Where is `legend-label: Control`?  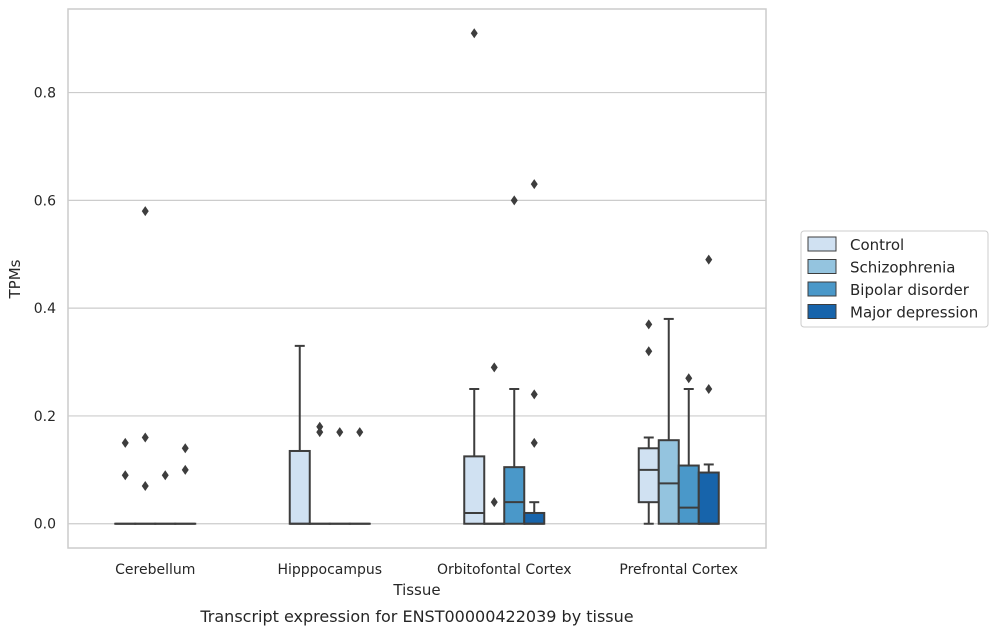
legend-label: Control is located at coordinates (877, 245).